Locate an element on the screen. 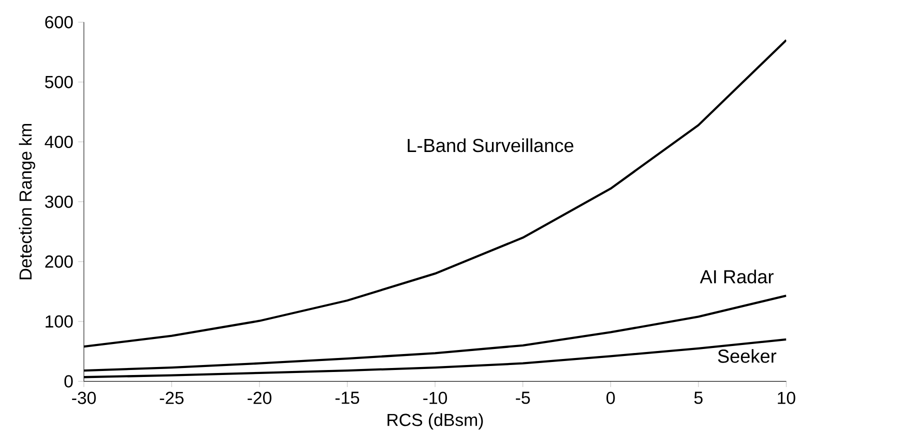  x-tick-label: 10 is located at coordinates (787, 398).